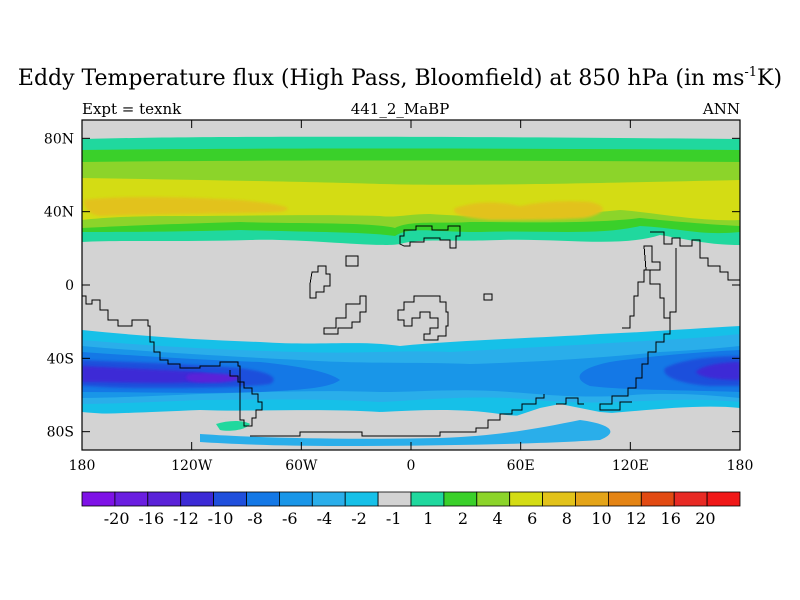 This screenshot has width=800, height=600. What do you see at coordinates (394, 518) in the screenshot?
I see `colorbar-label: -1` at bounding box center [394, 518].